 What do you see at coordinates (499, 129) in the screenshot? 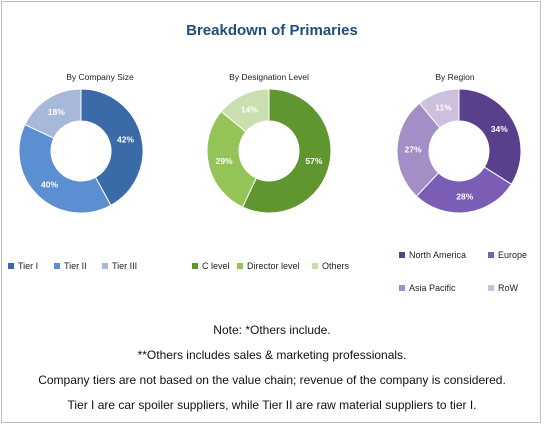
I see `slice-value-label: 34%` at bounding box center [499, 129].